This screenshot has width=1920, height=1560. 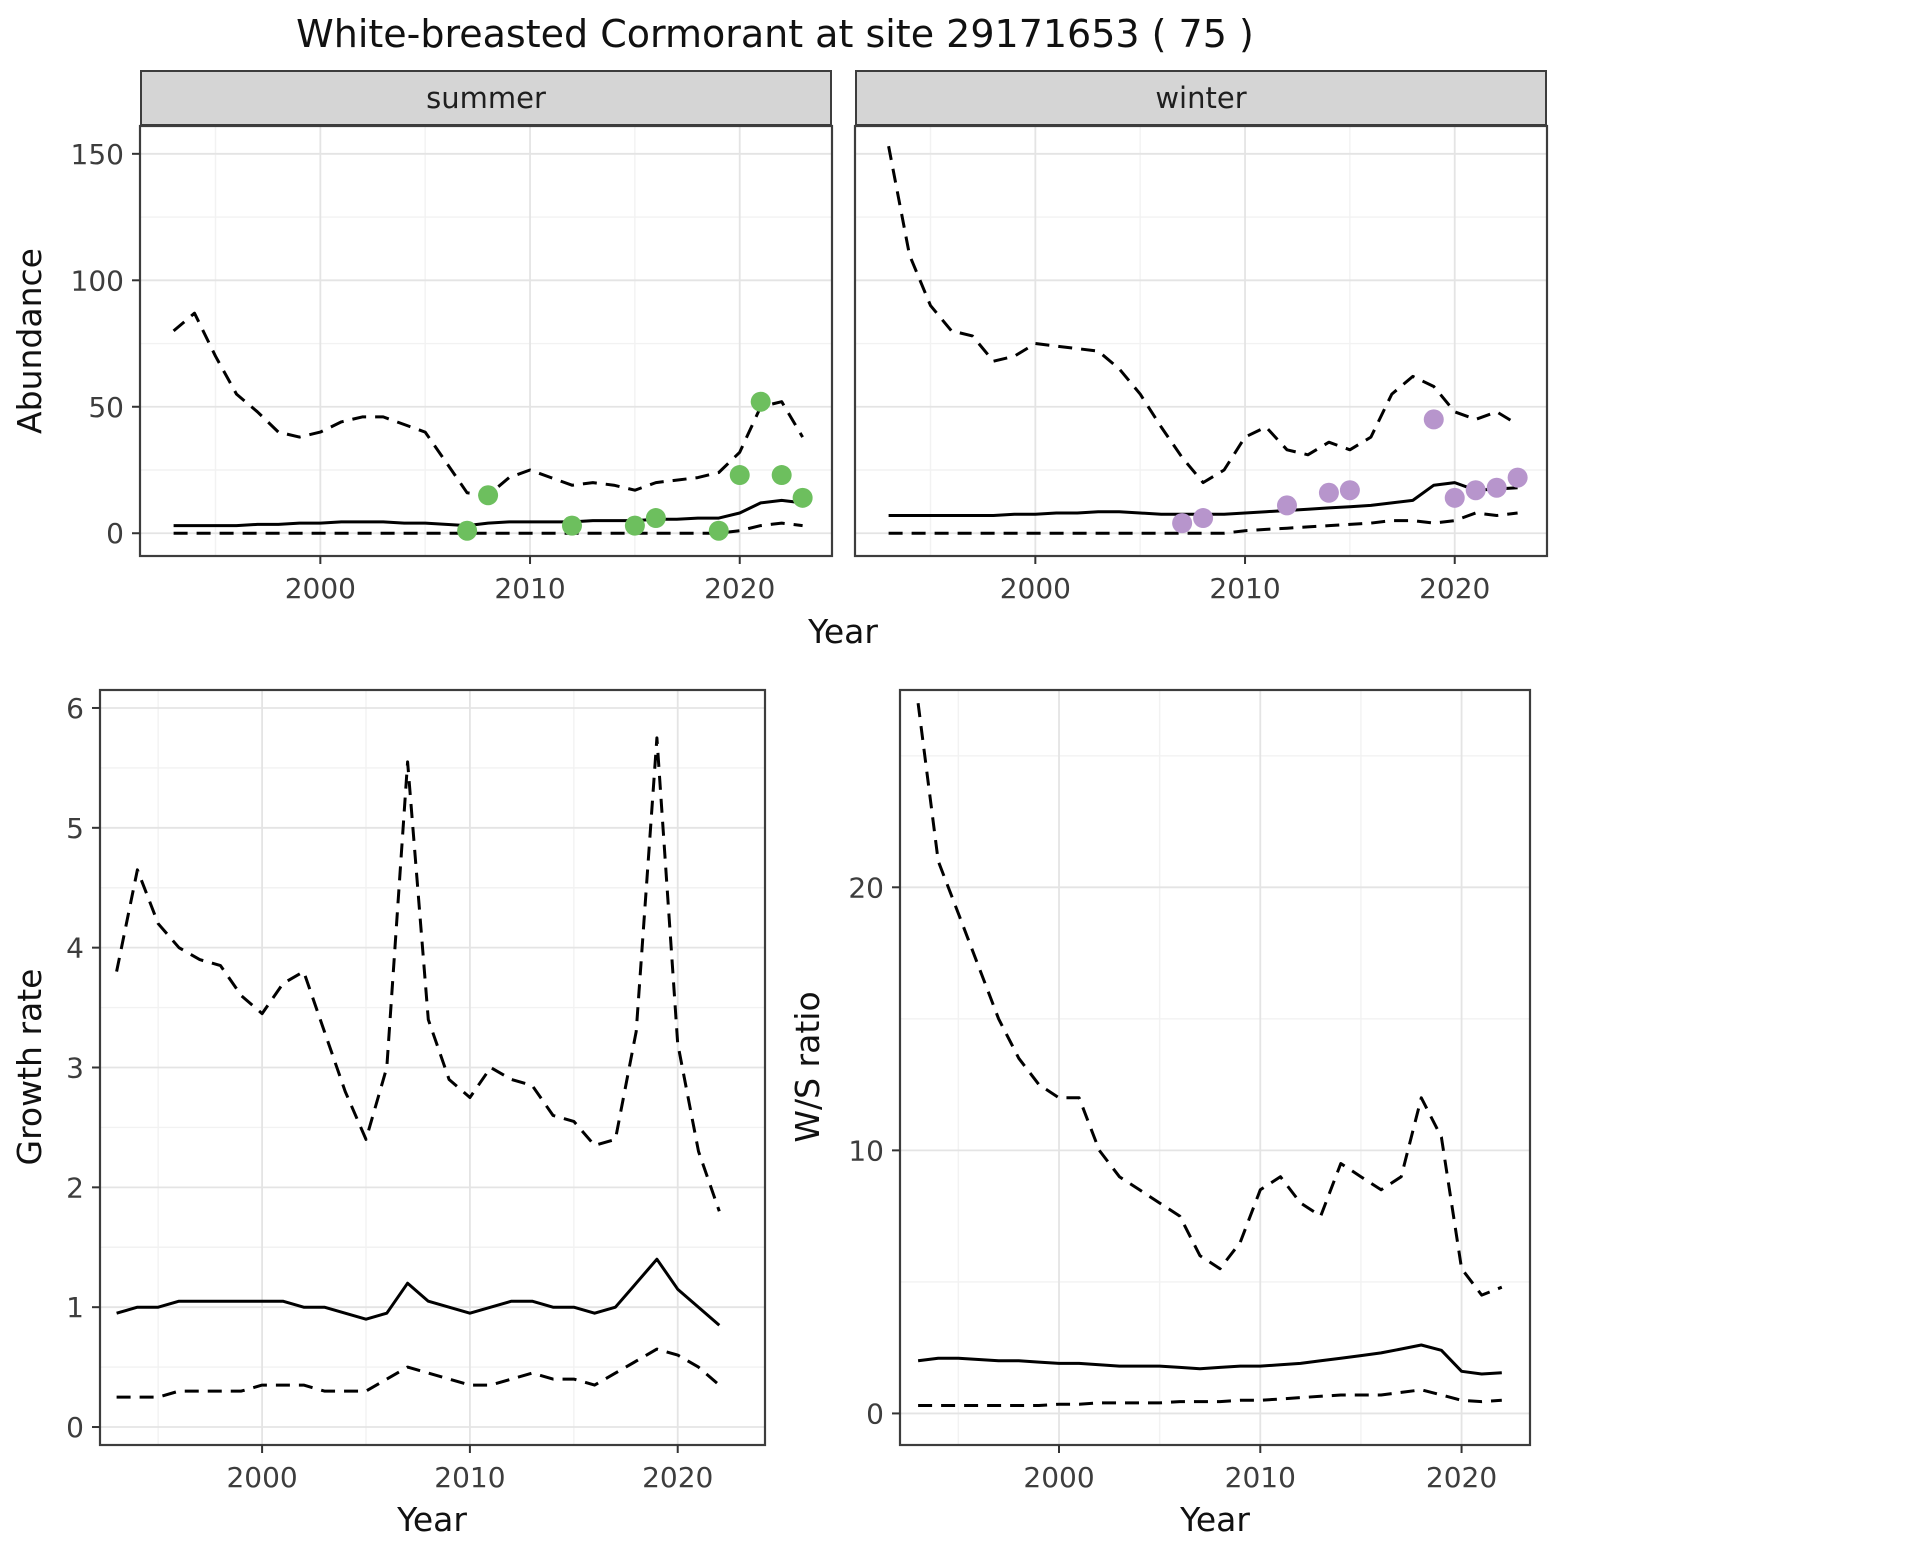 I want to click on x-axis-label-year-ws: Year, so click(x=1215, y=1519).